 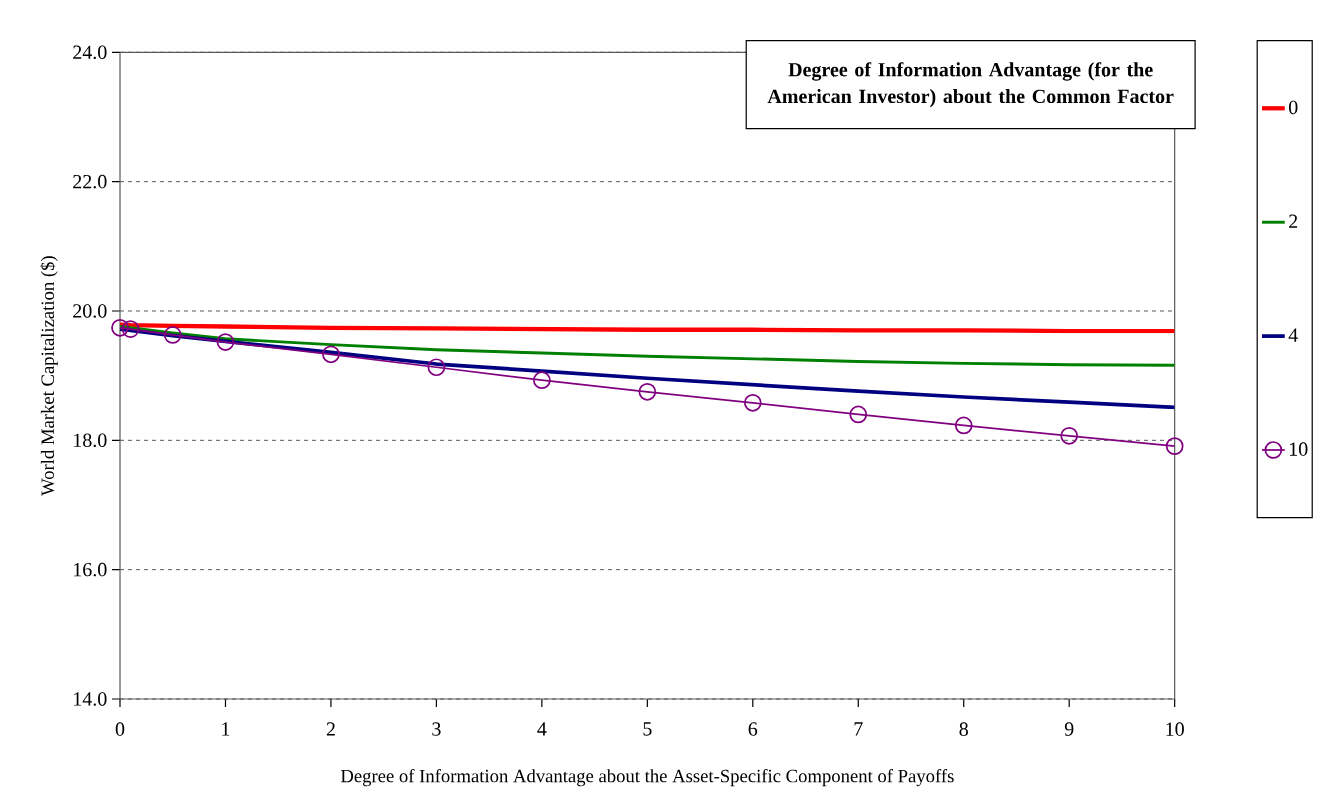 I want to click on x-tick-label: 7, so click(x=858, y=729).